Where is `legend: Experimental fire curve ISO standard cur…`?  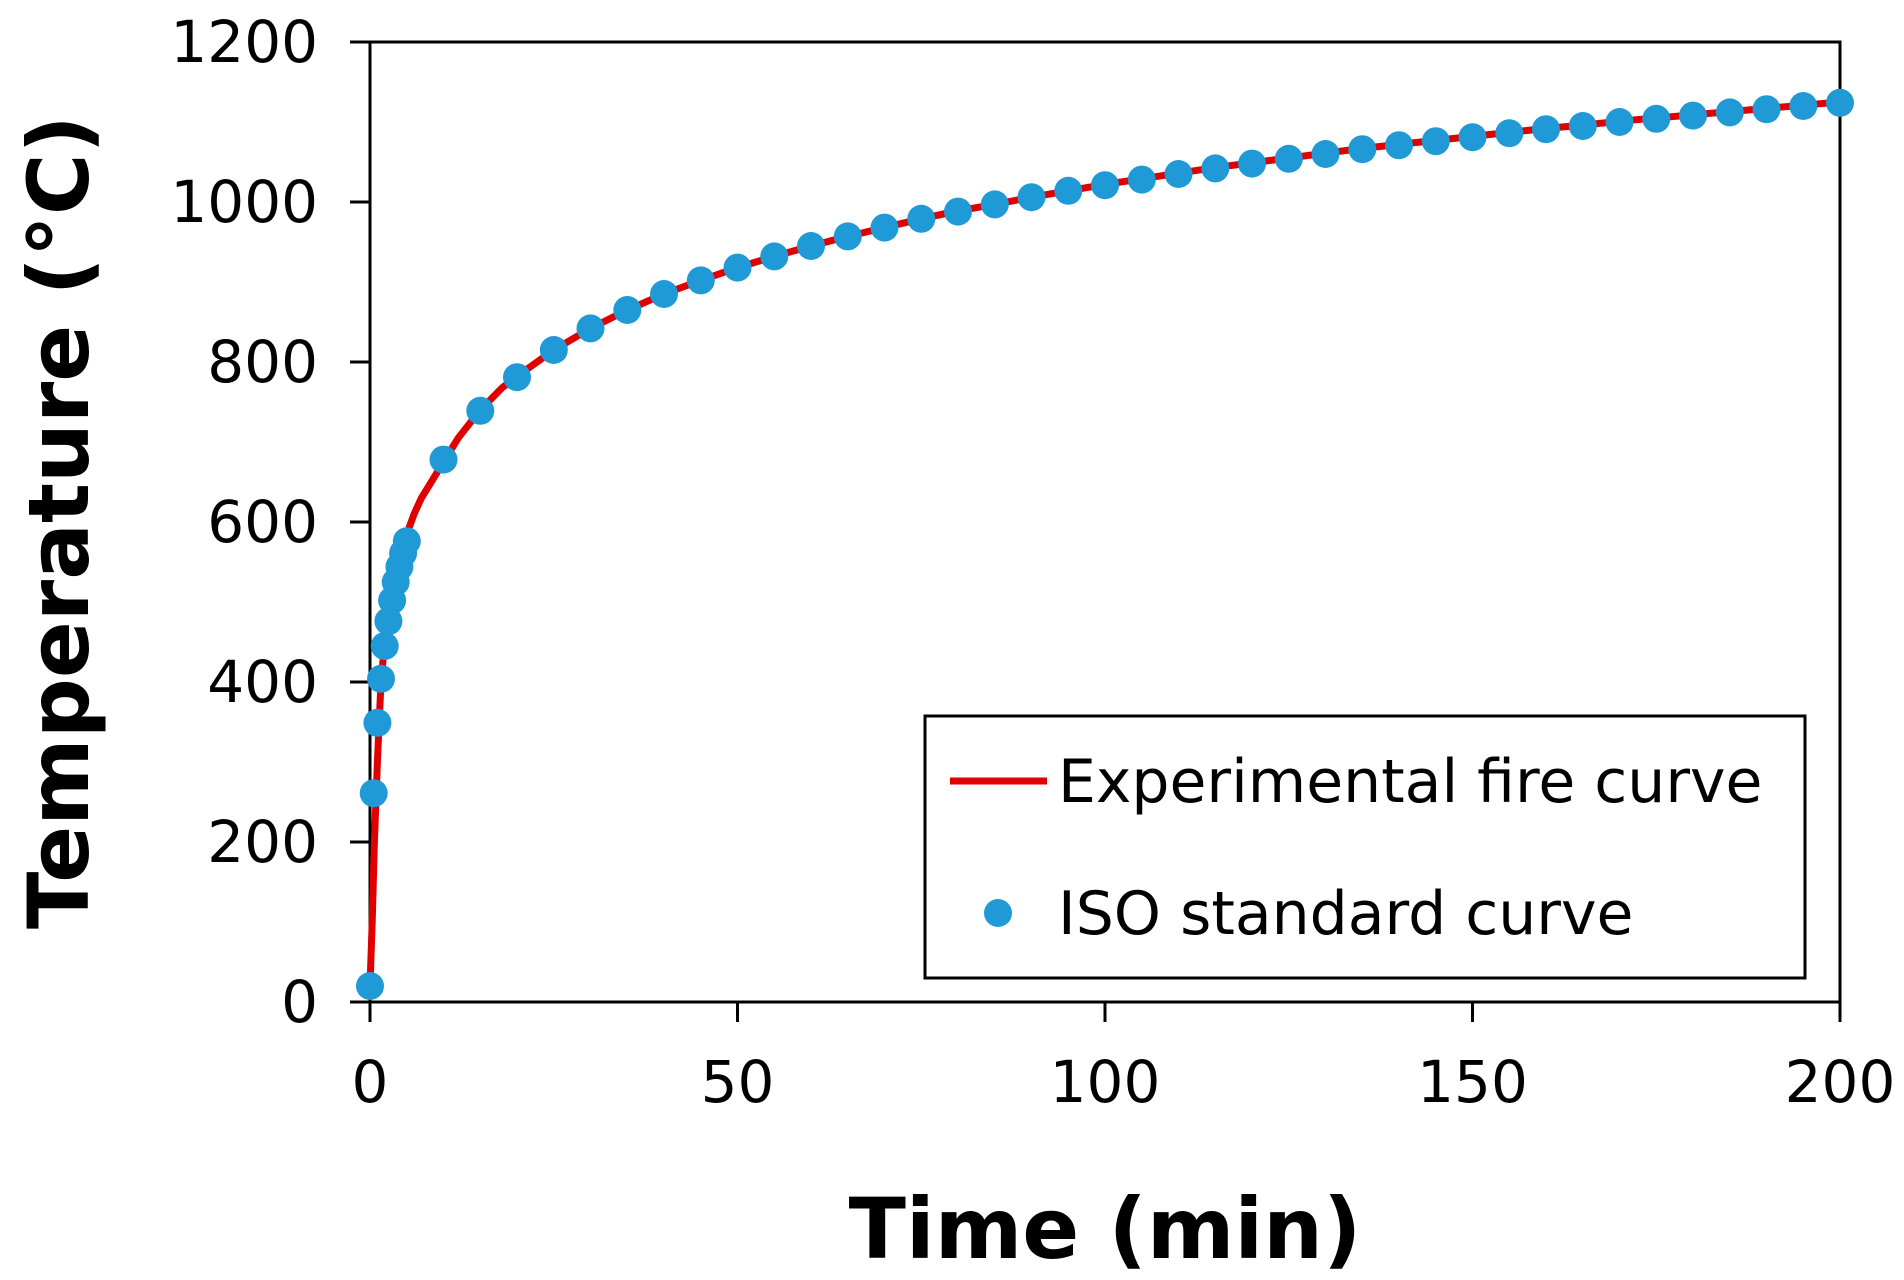 legend: Experimental fire curve ISO standard cur… is located at coordinates (1365, 847).